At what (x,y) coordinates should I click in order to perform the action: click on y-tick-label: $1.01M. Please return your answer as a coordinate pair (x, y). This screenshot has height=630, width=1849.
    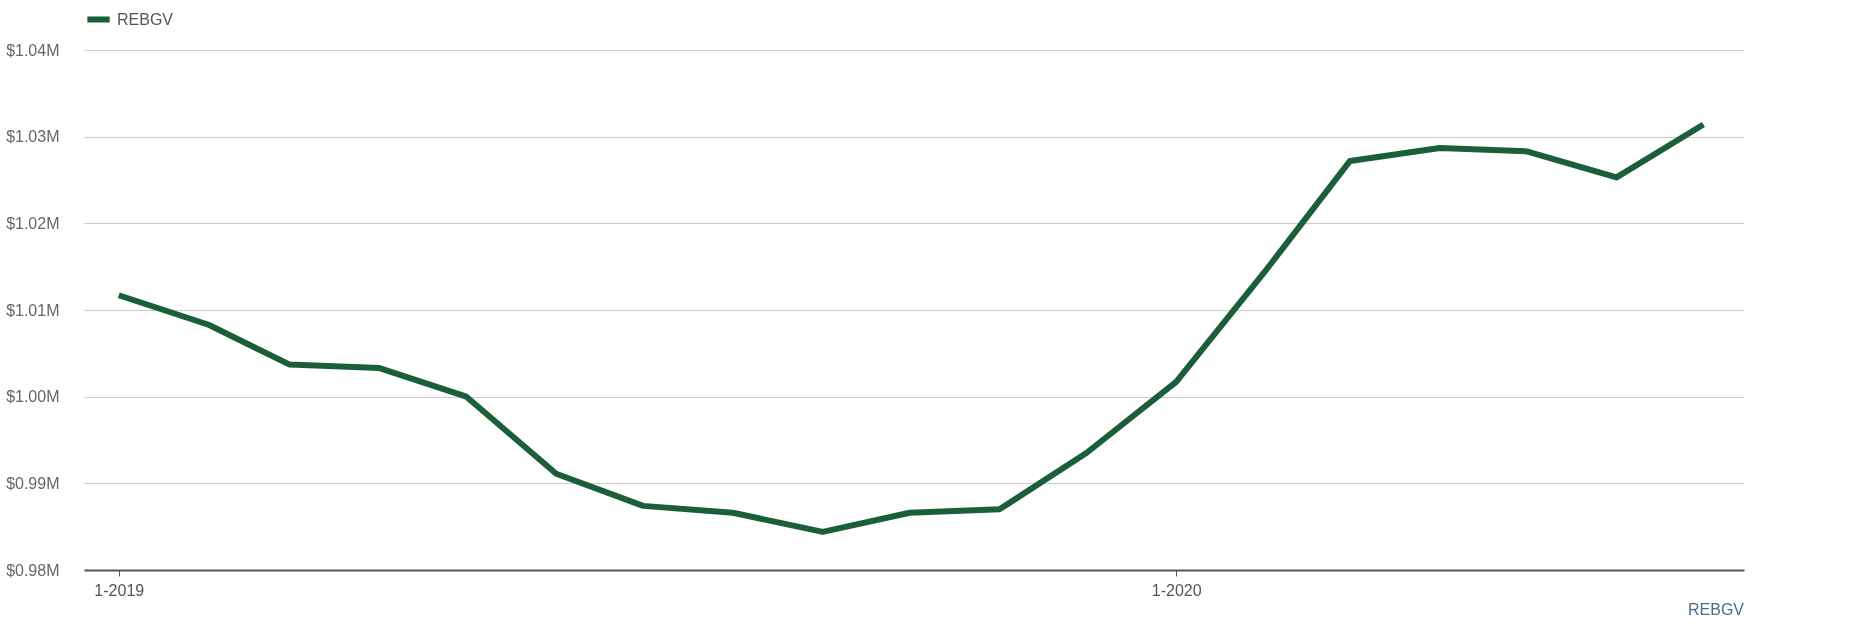
    Looking at the image, I should click on (33, 310).